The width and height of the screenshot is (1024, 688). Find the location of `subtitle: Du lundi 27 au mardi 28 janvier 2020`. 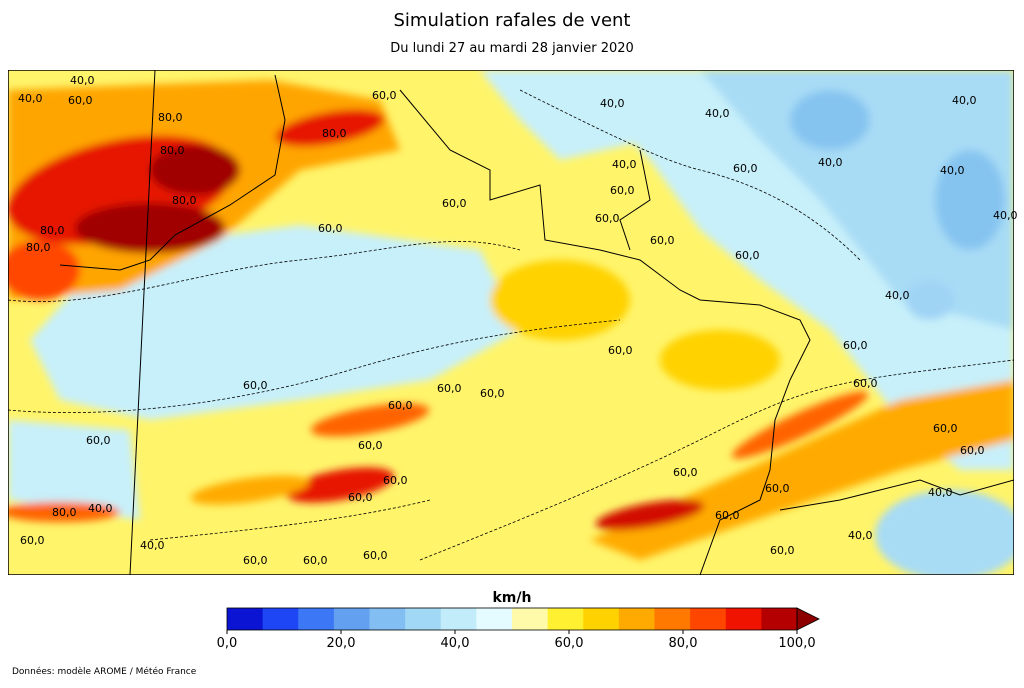

subtitle: Du lundi 27 au mardi 28 janvier 2020 is located at coordinates (512, 48).